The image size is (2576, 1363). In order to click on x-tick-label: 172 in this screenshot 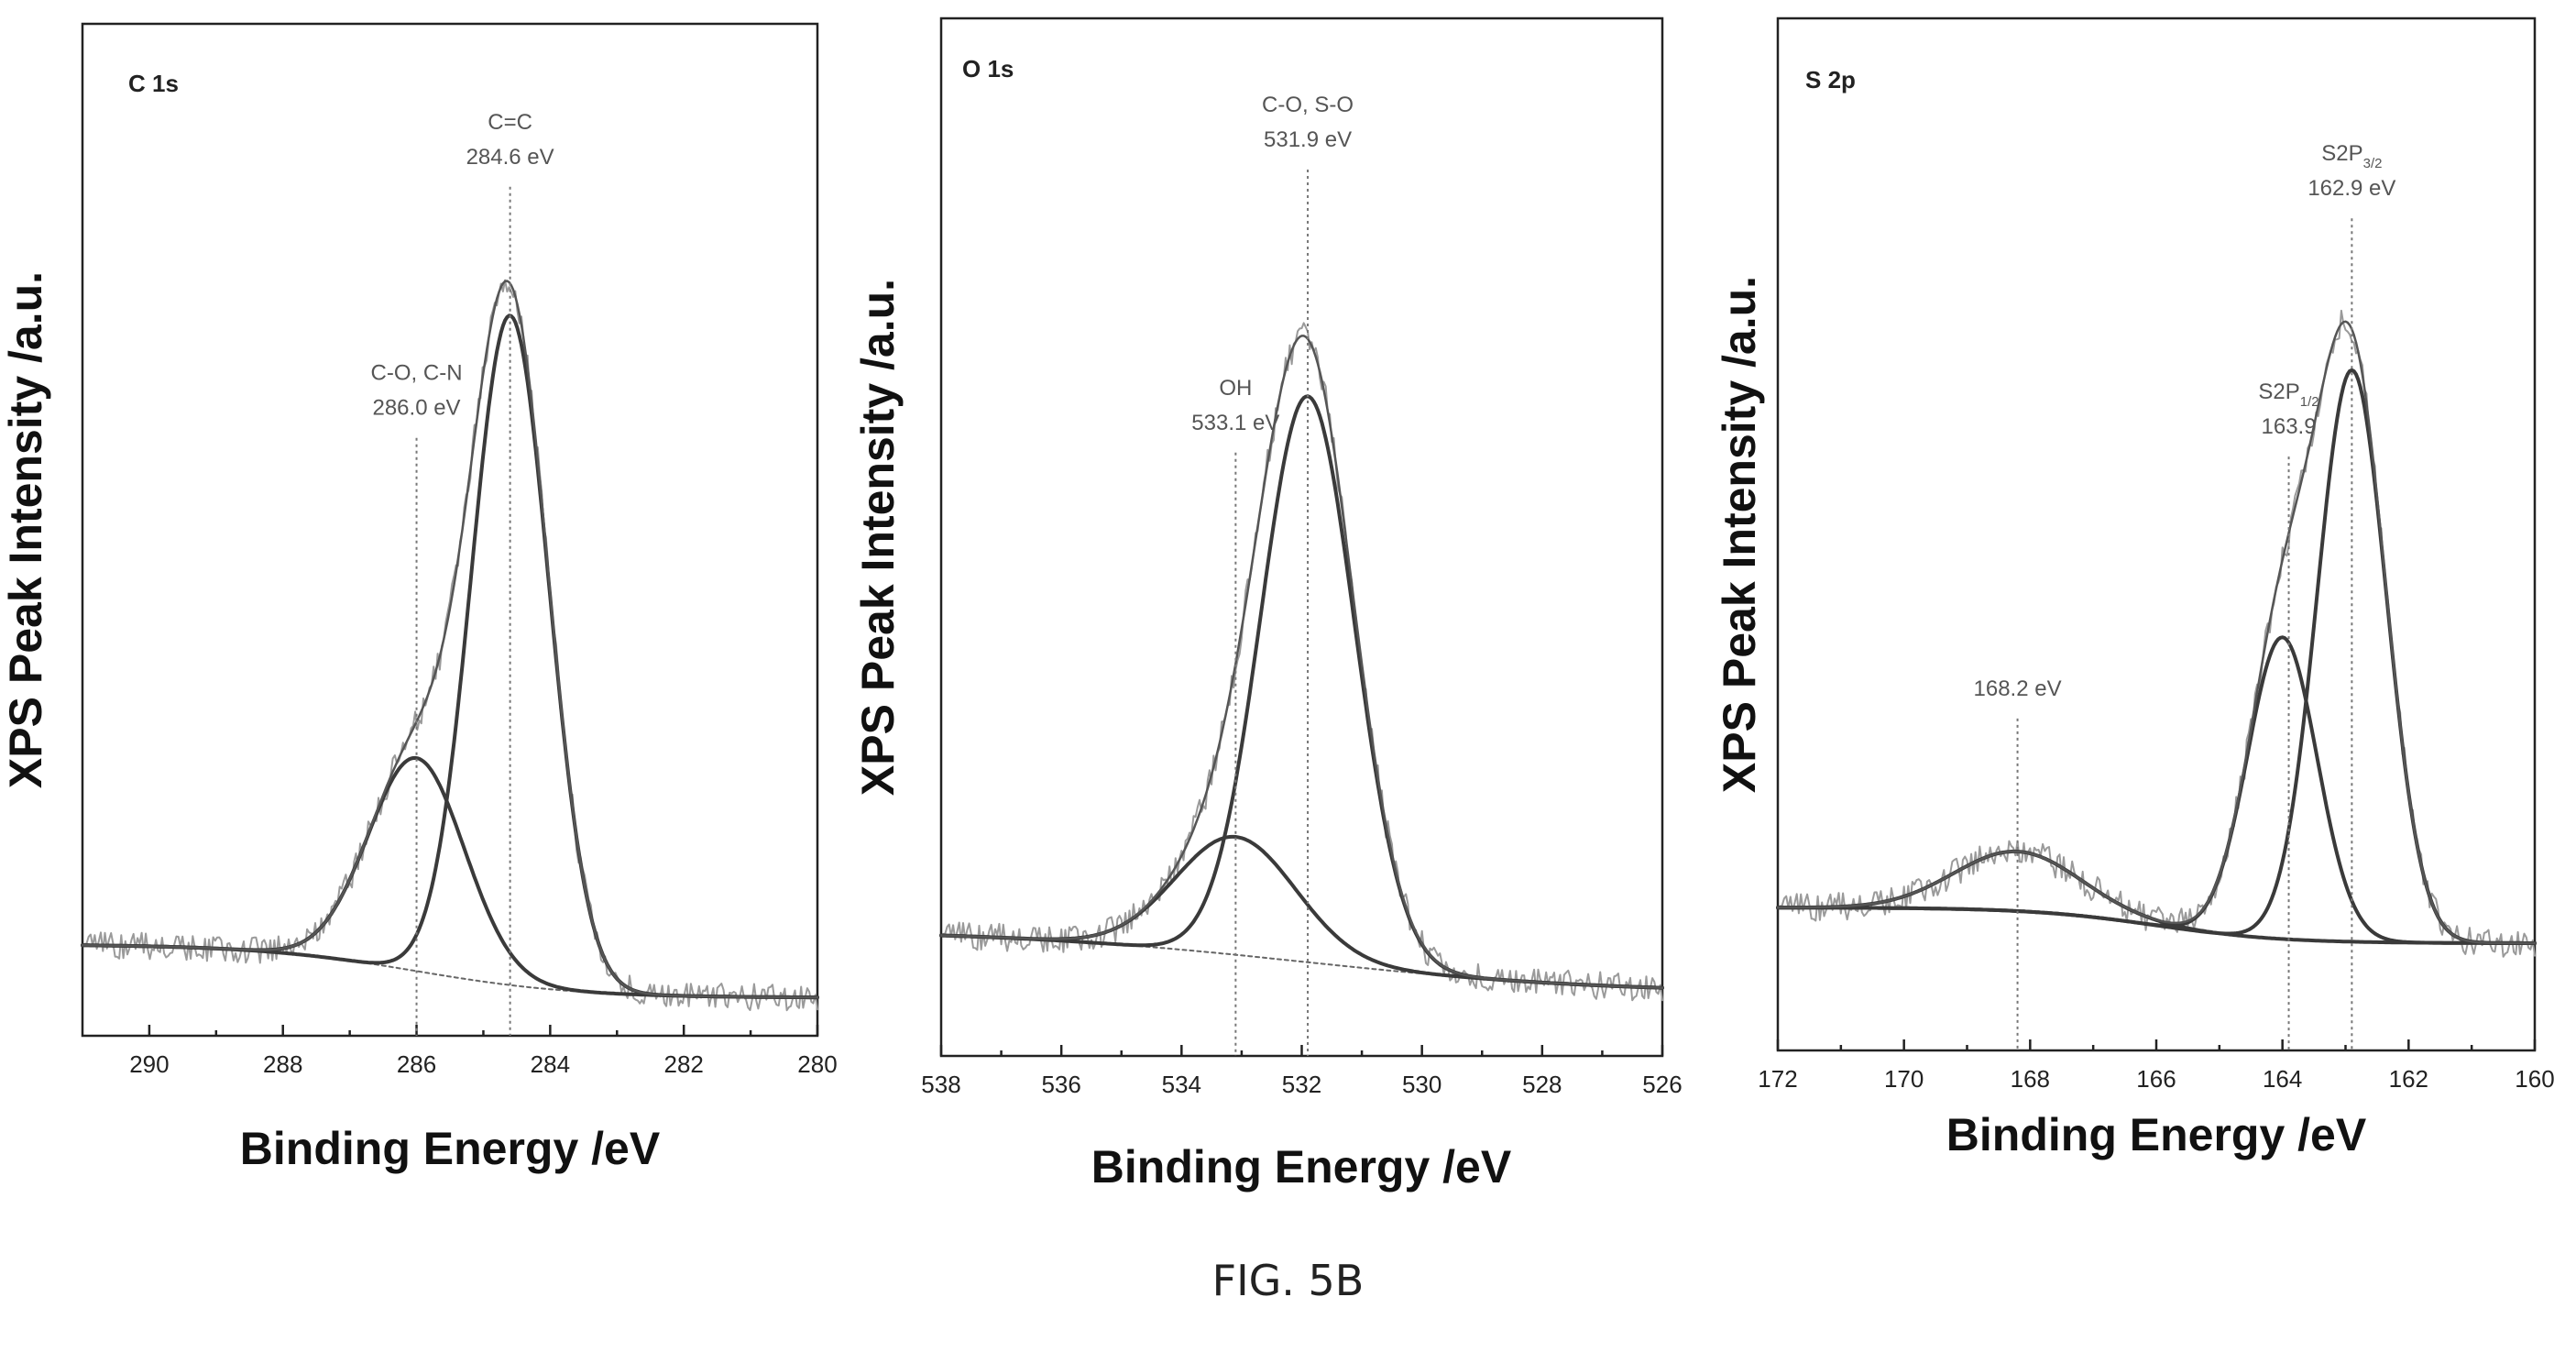, I will do `click(1777, 1079)`.